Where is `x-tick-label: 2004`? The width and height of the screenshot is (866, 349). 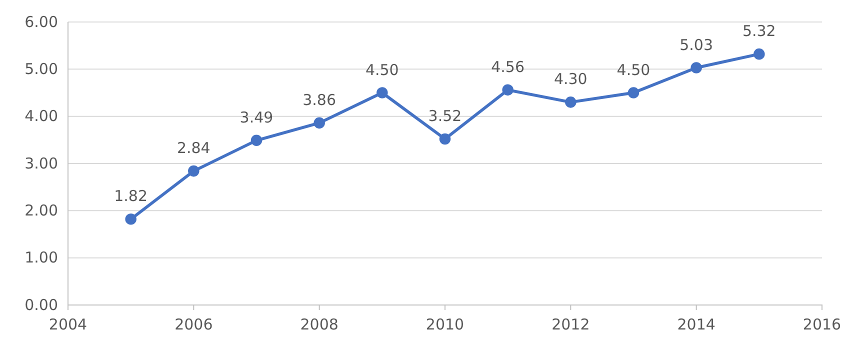
x-tick-label: 2004 is located at coordinates (68, 325).